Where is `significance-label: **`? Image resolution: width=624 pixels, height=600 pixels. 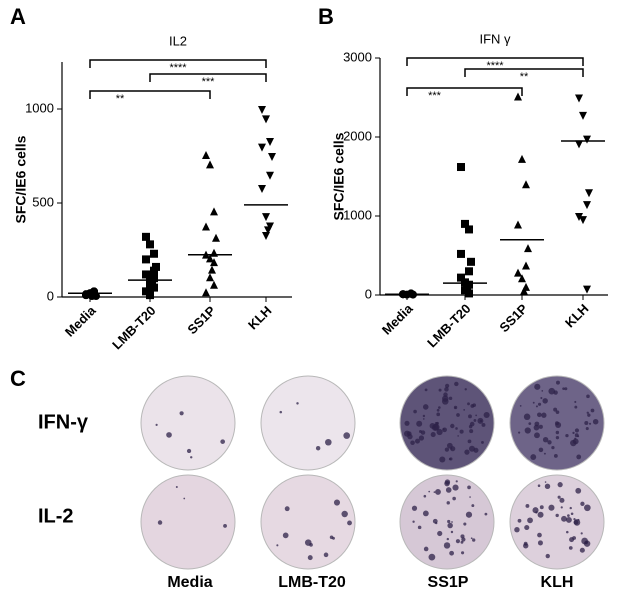
significance-label: ** is located at coordinates (120, 99).